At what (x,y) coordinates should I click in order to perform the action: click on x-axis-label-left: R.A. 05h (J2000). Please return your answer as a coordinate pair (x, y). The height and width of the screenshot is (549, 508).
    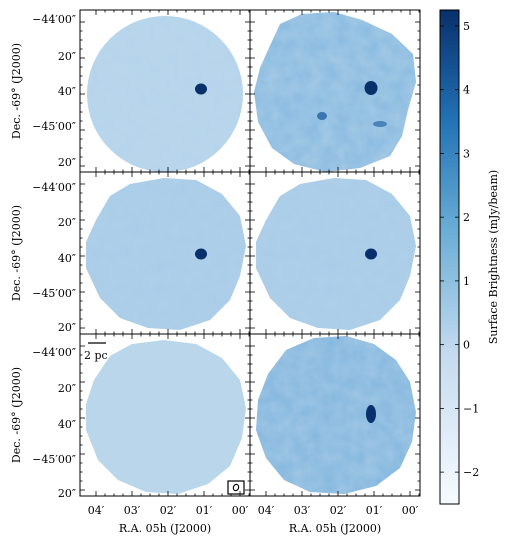
    Looking at the image, I should click on (165, 528).